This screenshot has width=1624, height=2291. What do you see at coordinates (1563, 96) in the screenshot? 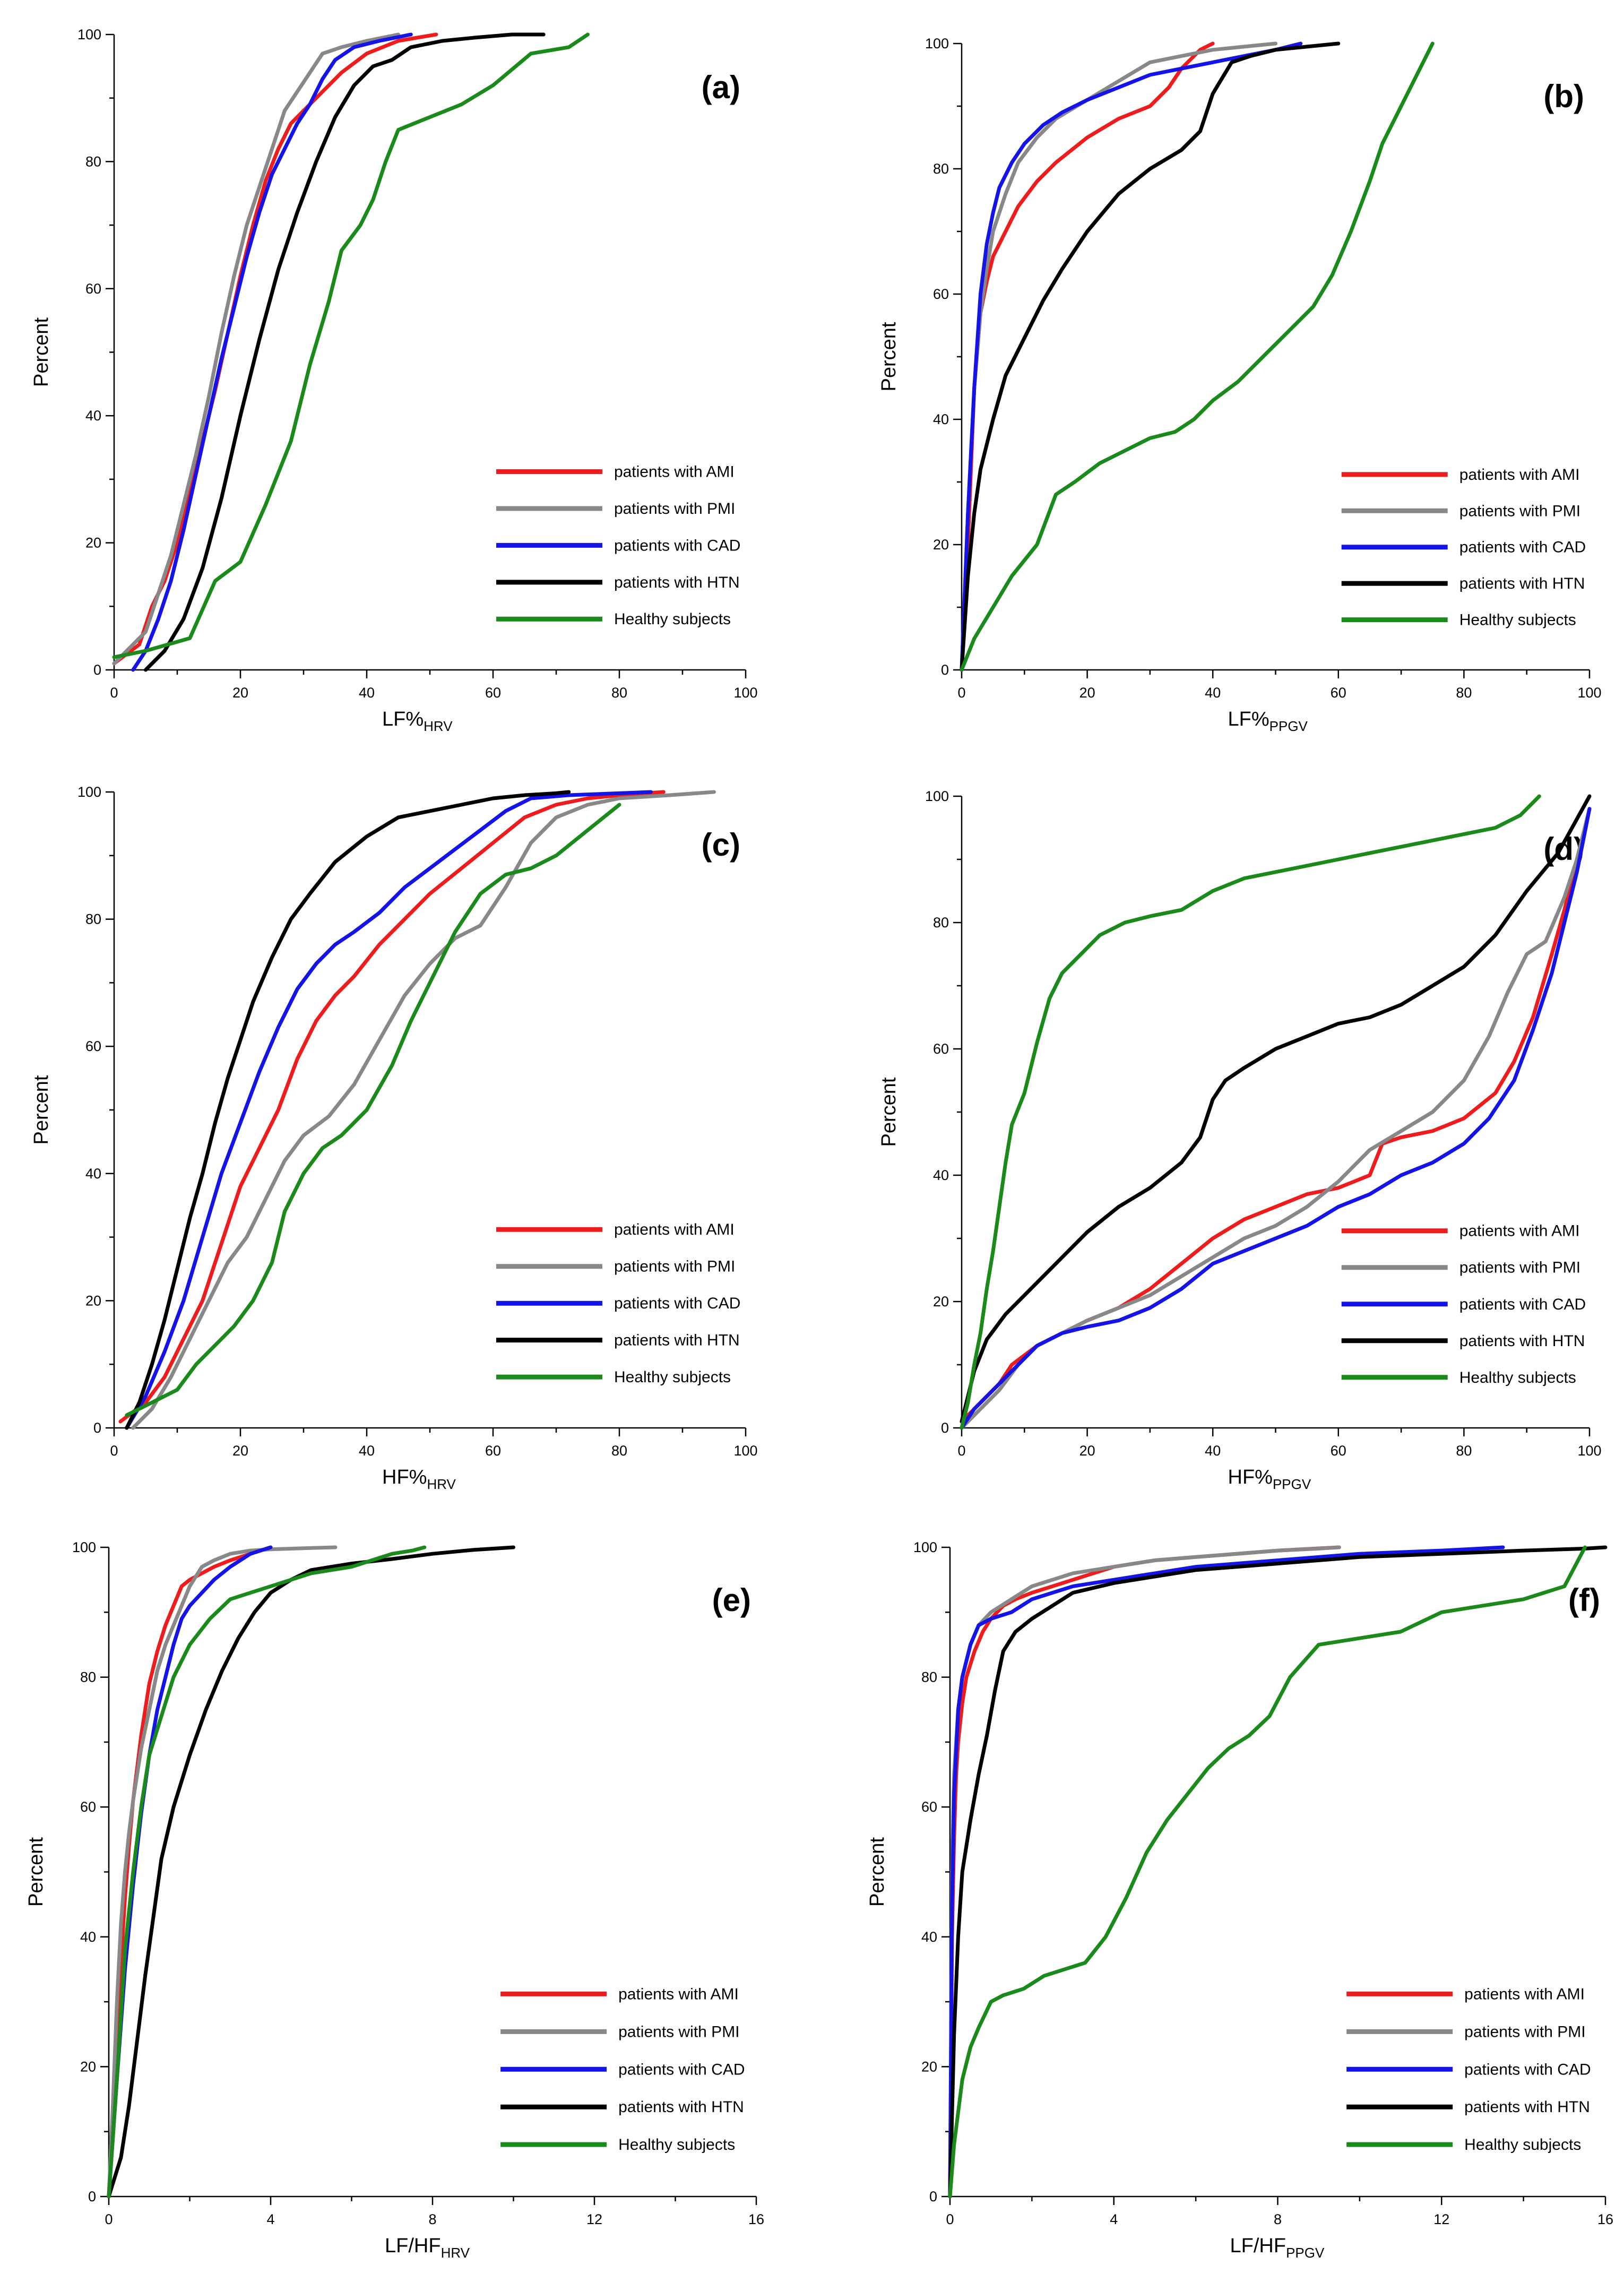
I see `panel-label: (b)` at bounding box center [1563, 96].